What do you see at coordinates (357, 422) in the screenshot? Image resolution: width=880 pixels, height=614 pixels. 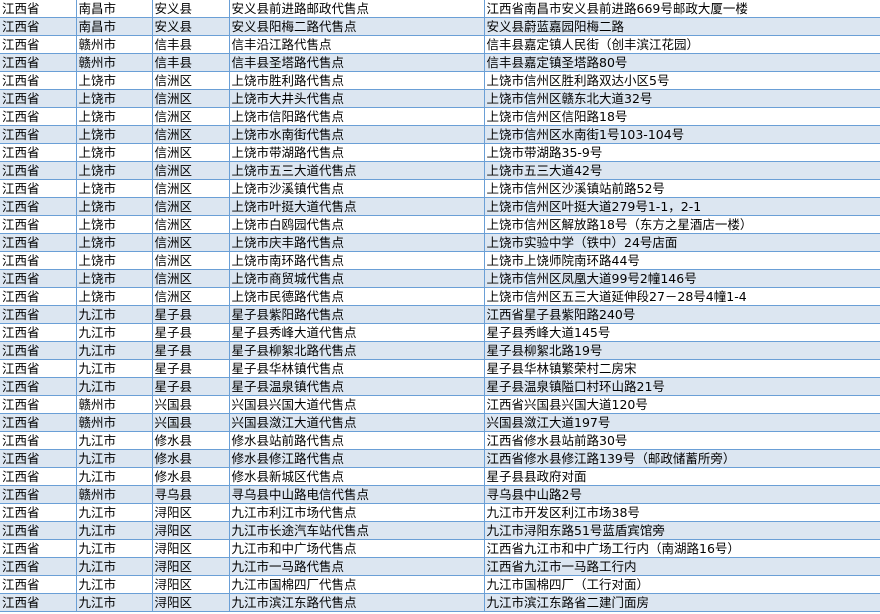 I see `outlet-name-cell: 兴国县潋江大道代售点` at bounding box center [357, 422].